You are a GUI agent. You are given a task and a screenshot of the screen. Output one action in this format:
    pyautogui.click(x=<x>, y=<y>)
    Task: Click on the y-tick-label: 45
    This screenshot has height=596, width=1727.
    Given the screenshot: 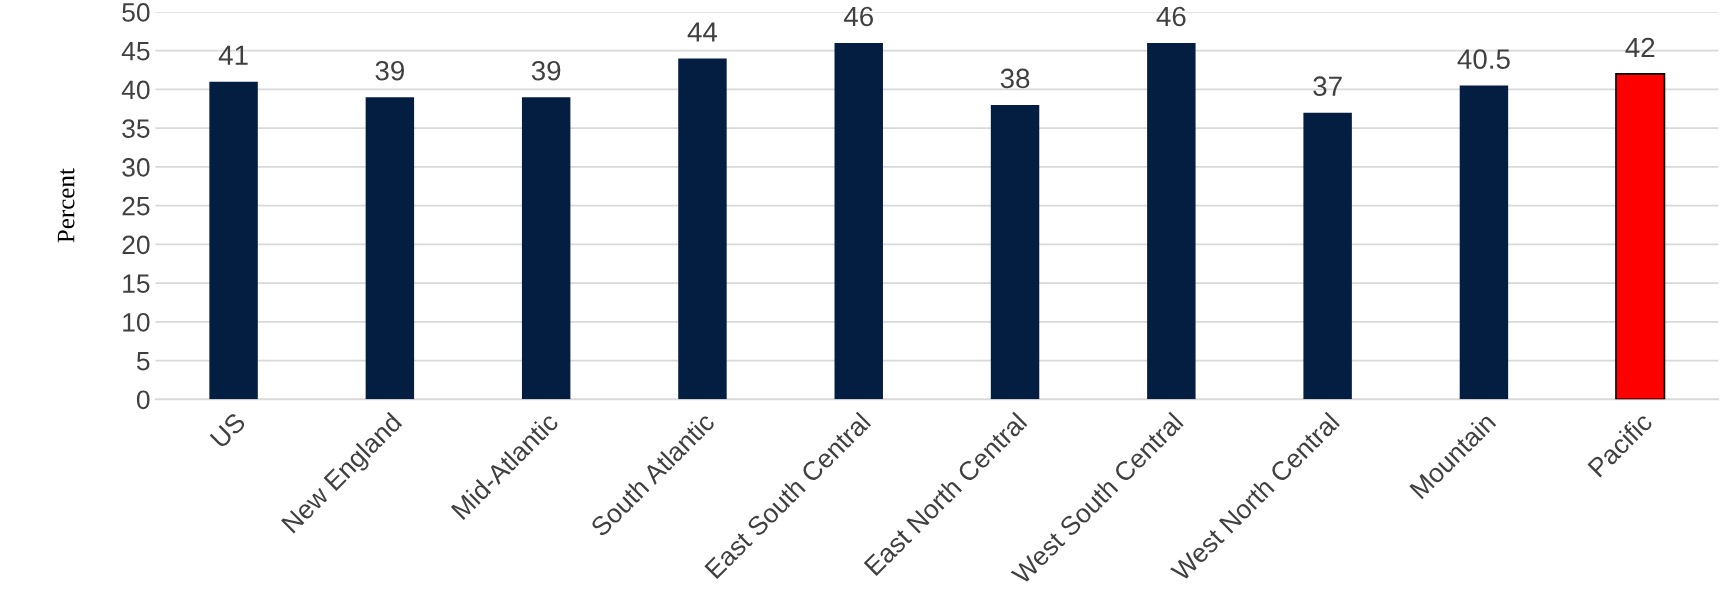 What is the action you would take?
    pyautogui.click(x=135, y=51)
    